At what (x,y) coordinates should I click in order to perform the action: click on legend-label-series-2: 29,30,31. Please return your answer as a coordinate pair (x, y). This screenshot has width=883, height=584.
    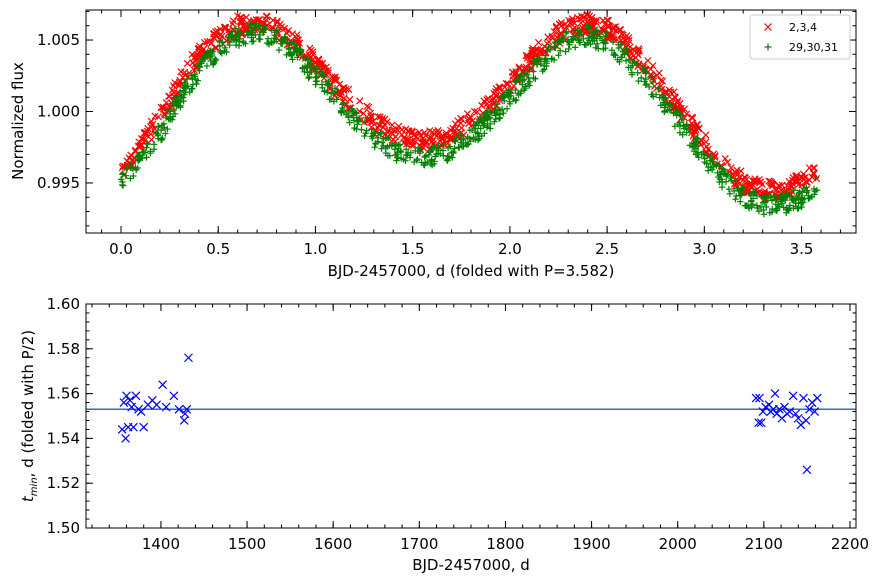
    Looking at the image, I should click on (813, 47).